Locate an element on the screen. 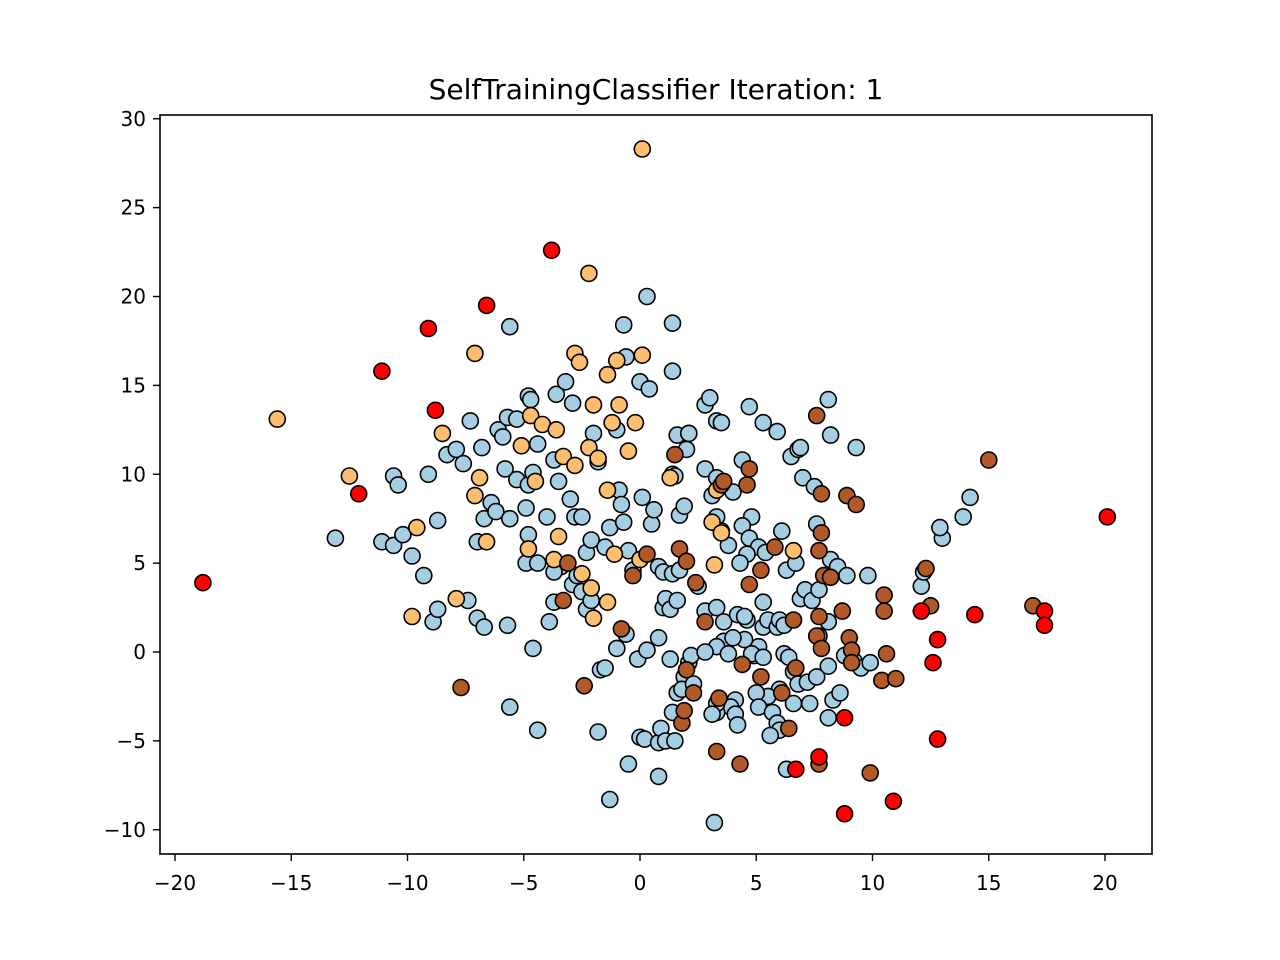 This screenshot has height=960, width=1280. x-axis: −20 −15 −10 −5 0 5 10 15 20 is located at coordinates (636, 874).